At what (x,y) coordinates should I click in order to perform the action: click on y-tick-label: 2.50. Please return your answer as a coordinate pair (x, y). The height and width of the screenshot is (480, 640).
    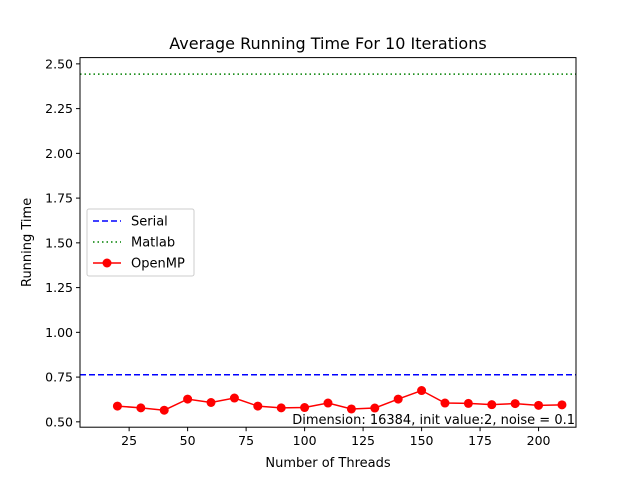
    Looking at the image, I should click on (59, 63).